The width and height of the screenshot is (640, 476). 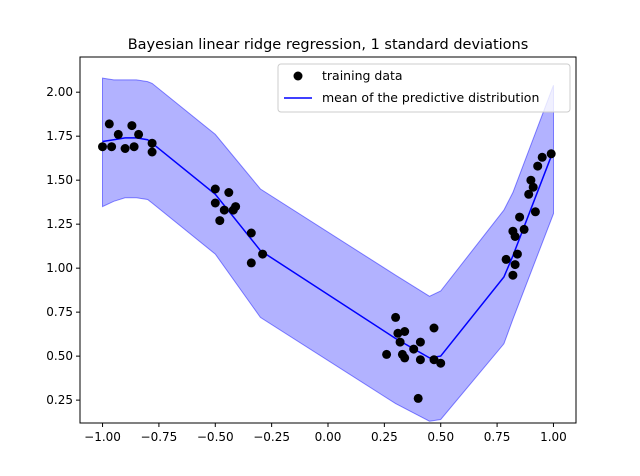 What do you see at coordinates (59, 136) in the screenshot?
I see `y-tick-label: 1.75` at bounding box center [59, 136].